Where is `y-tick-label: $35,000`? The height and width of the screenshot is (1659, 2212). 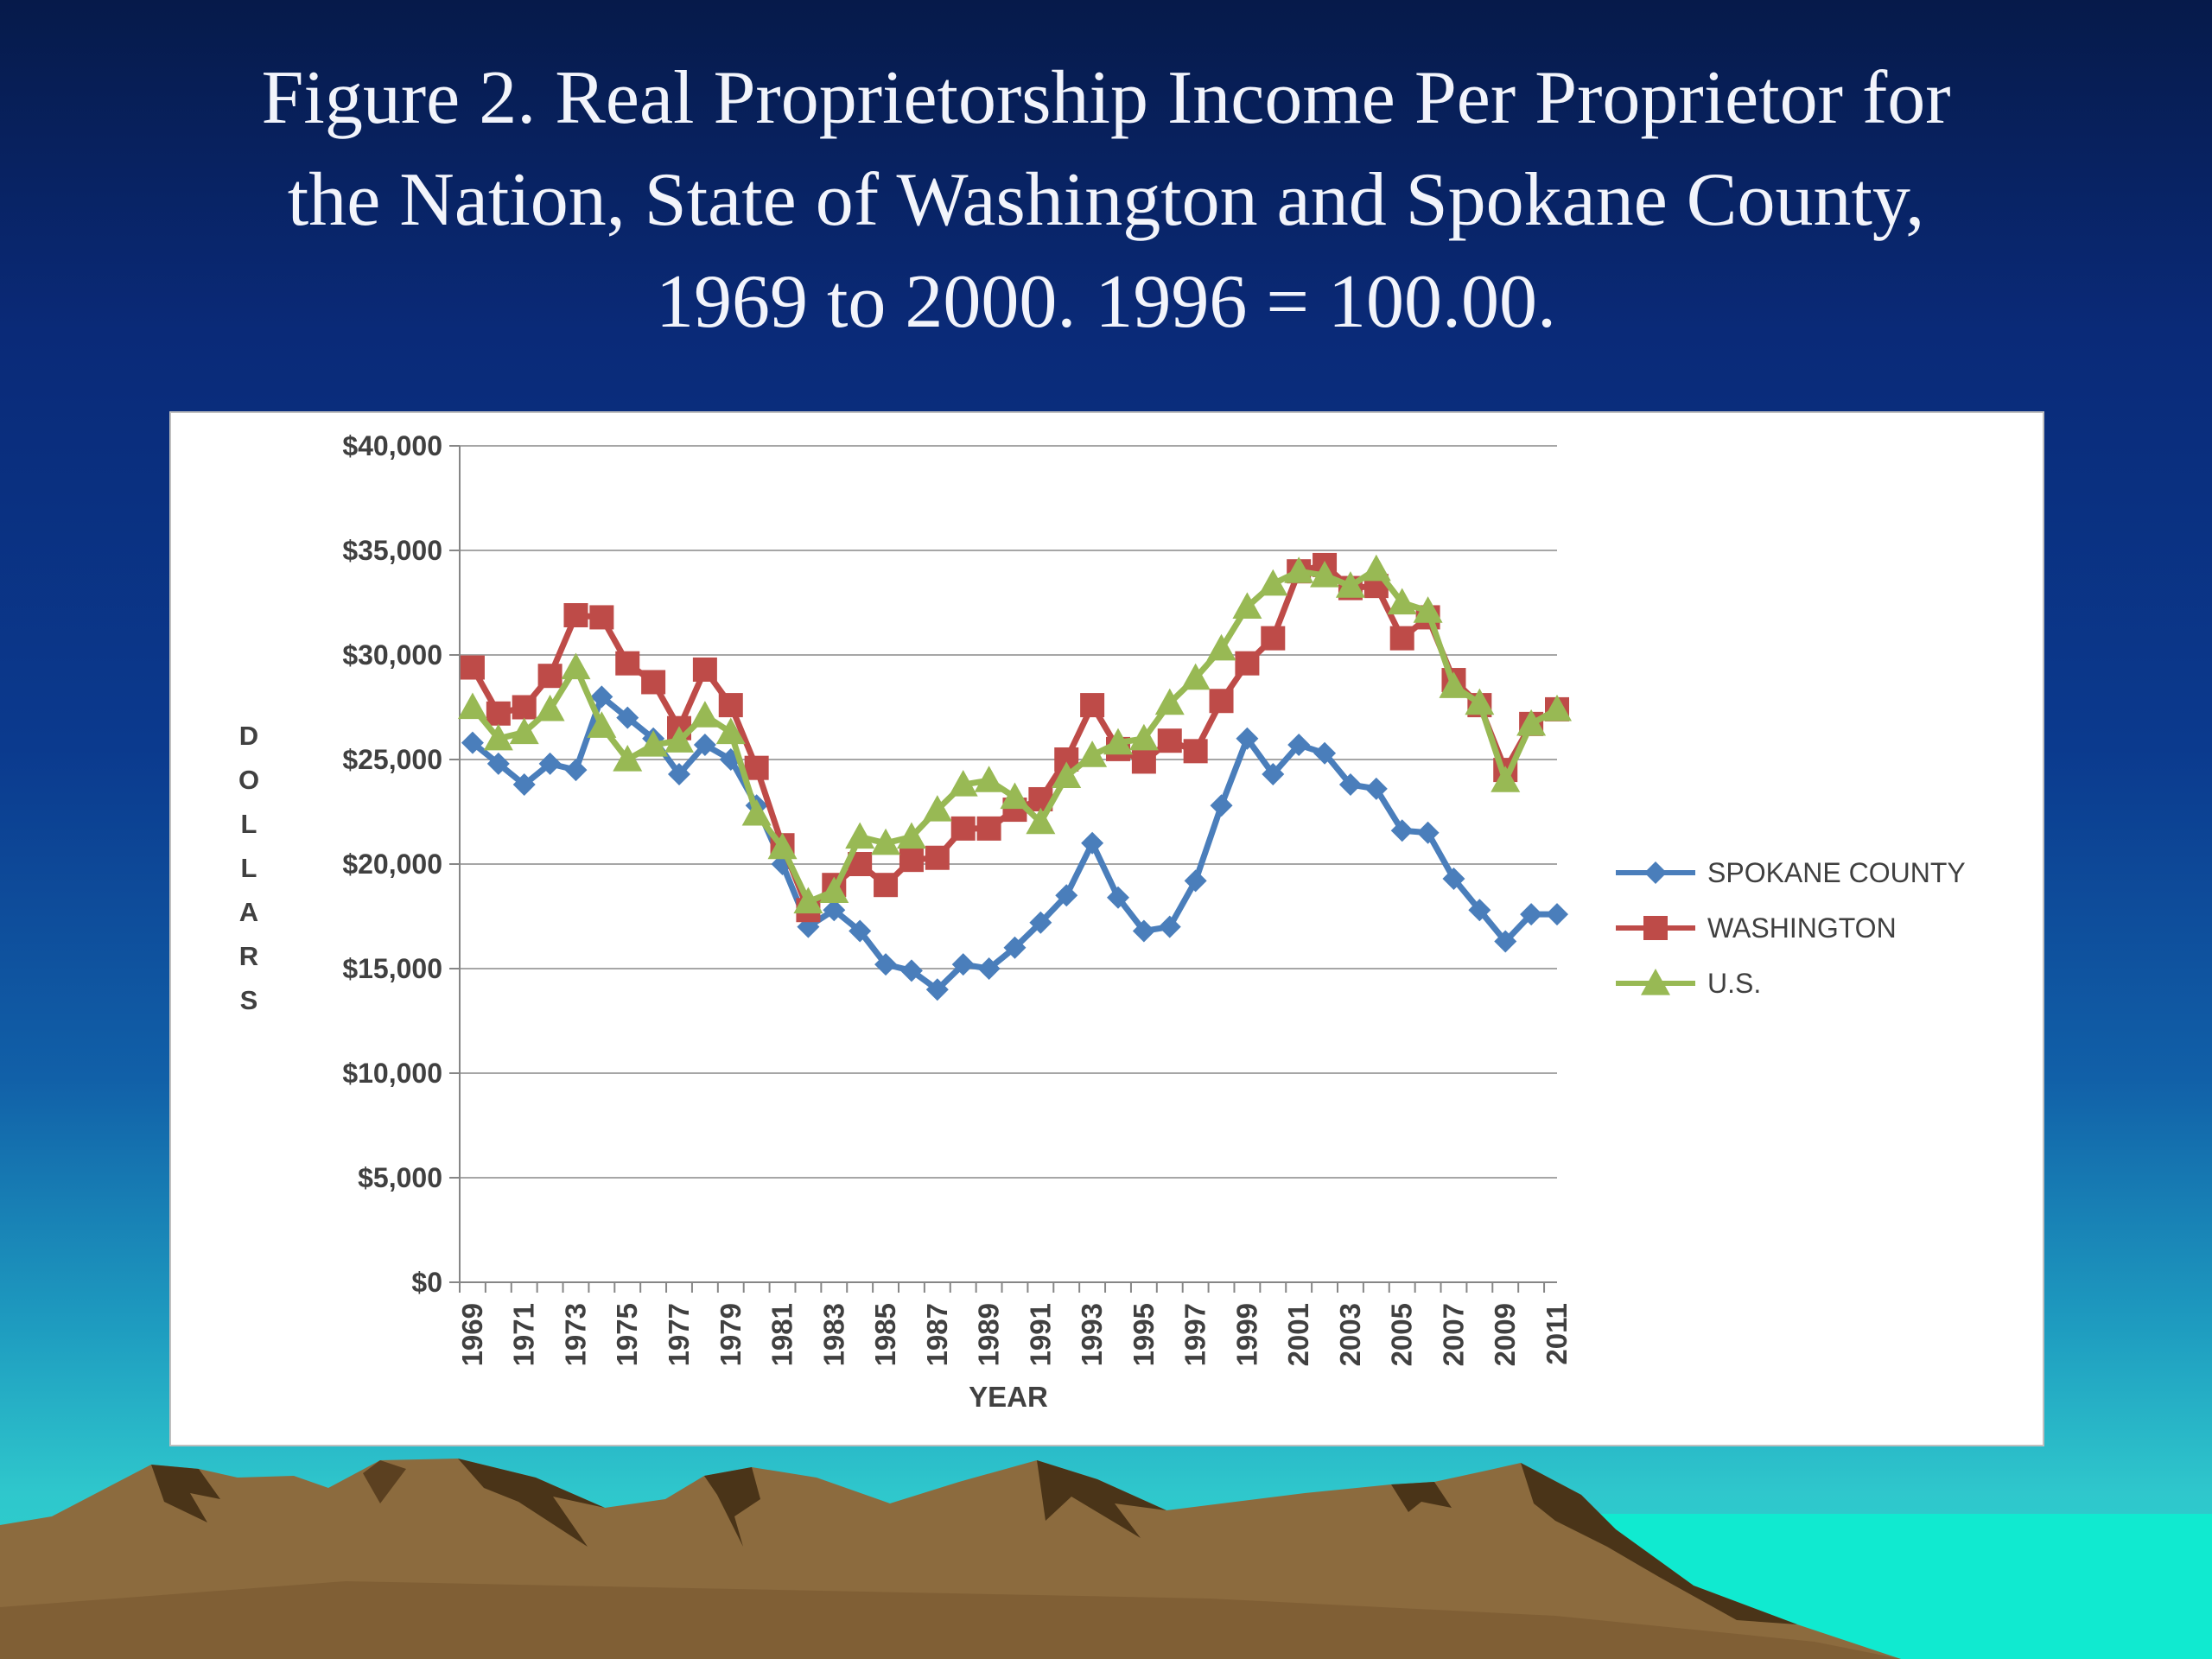 y-tick-label: $35,000 is located at coordinates (392, 550).